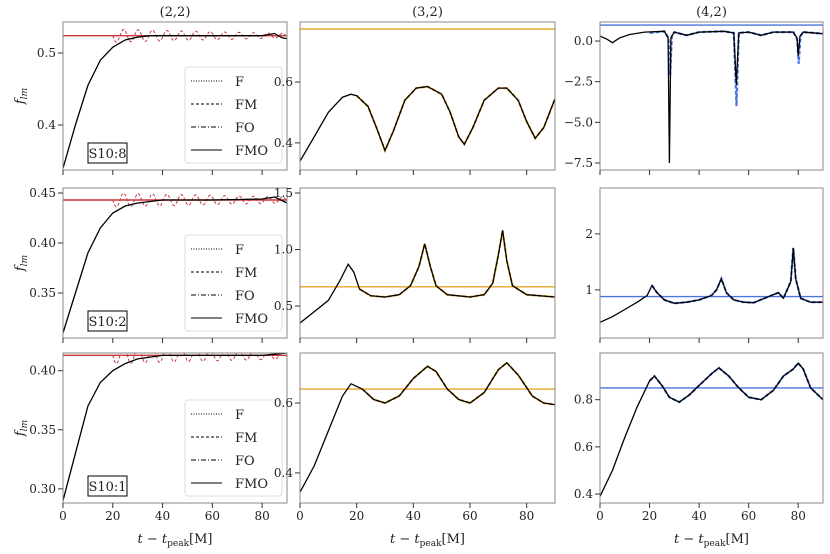 Image resolution: width=830 pixels, height=554 pixels. Describe the element at coordinates (107, 487) in the screenshot. I see `row-label: S10:1` at that location.